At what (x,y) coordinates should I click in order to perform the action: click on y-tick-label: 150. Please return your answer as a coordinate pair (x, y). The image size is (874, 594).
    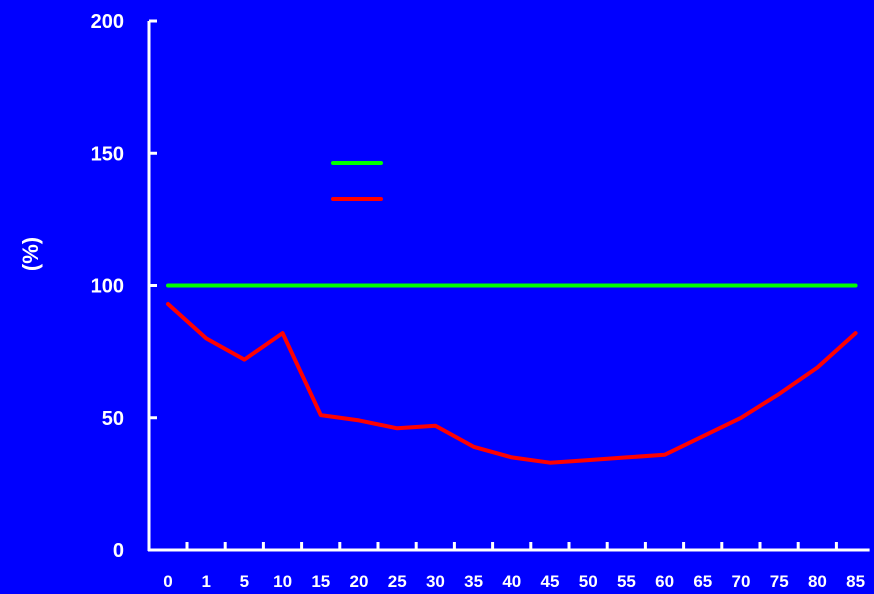
    Looking at the image, I should click on (107, 154).